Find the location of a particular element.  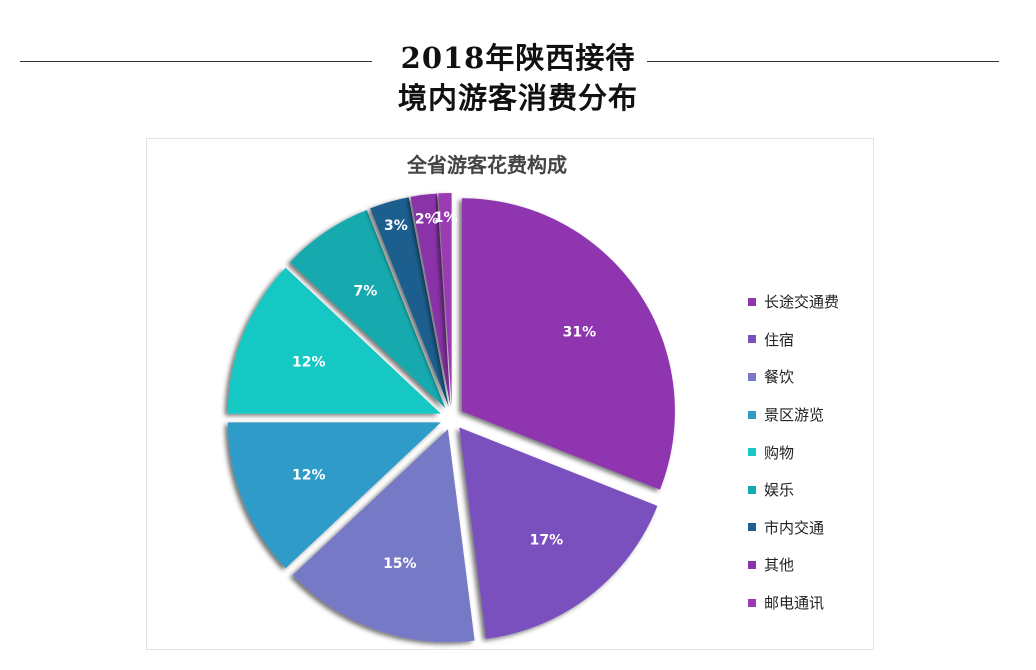

legend-item: 景区游览 is located at coordinates (793, 415).